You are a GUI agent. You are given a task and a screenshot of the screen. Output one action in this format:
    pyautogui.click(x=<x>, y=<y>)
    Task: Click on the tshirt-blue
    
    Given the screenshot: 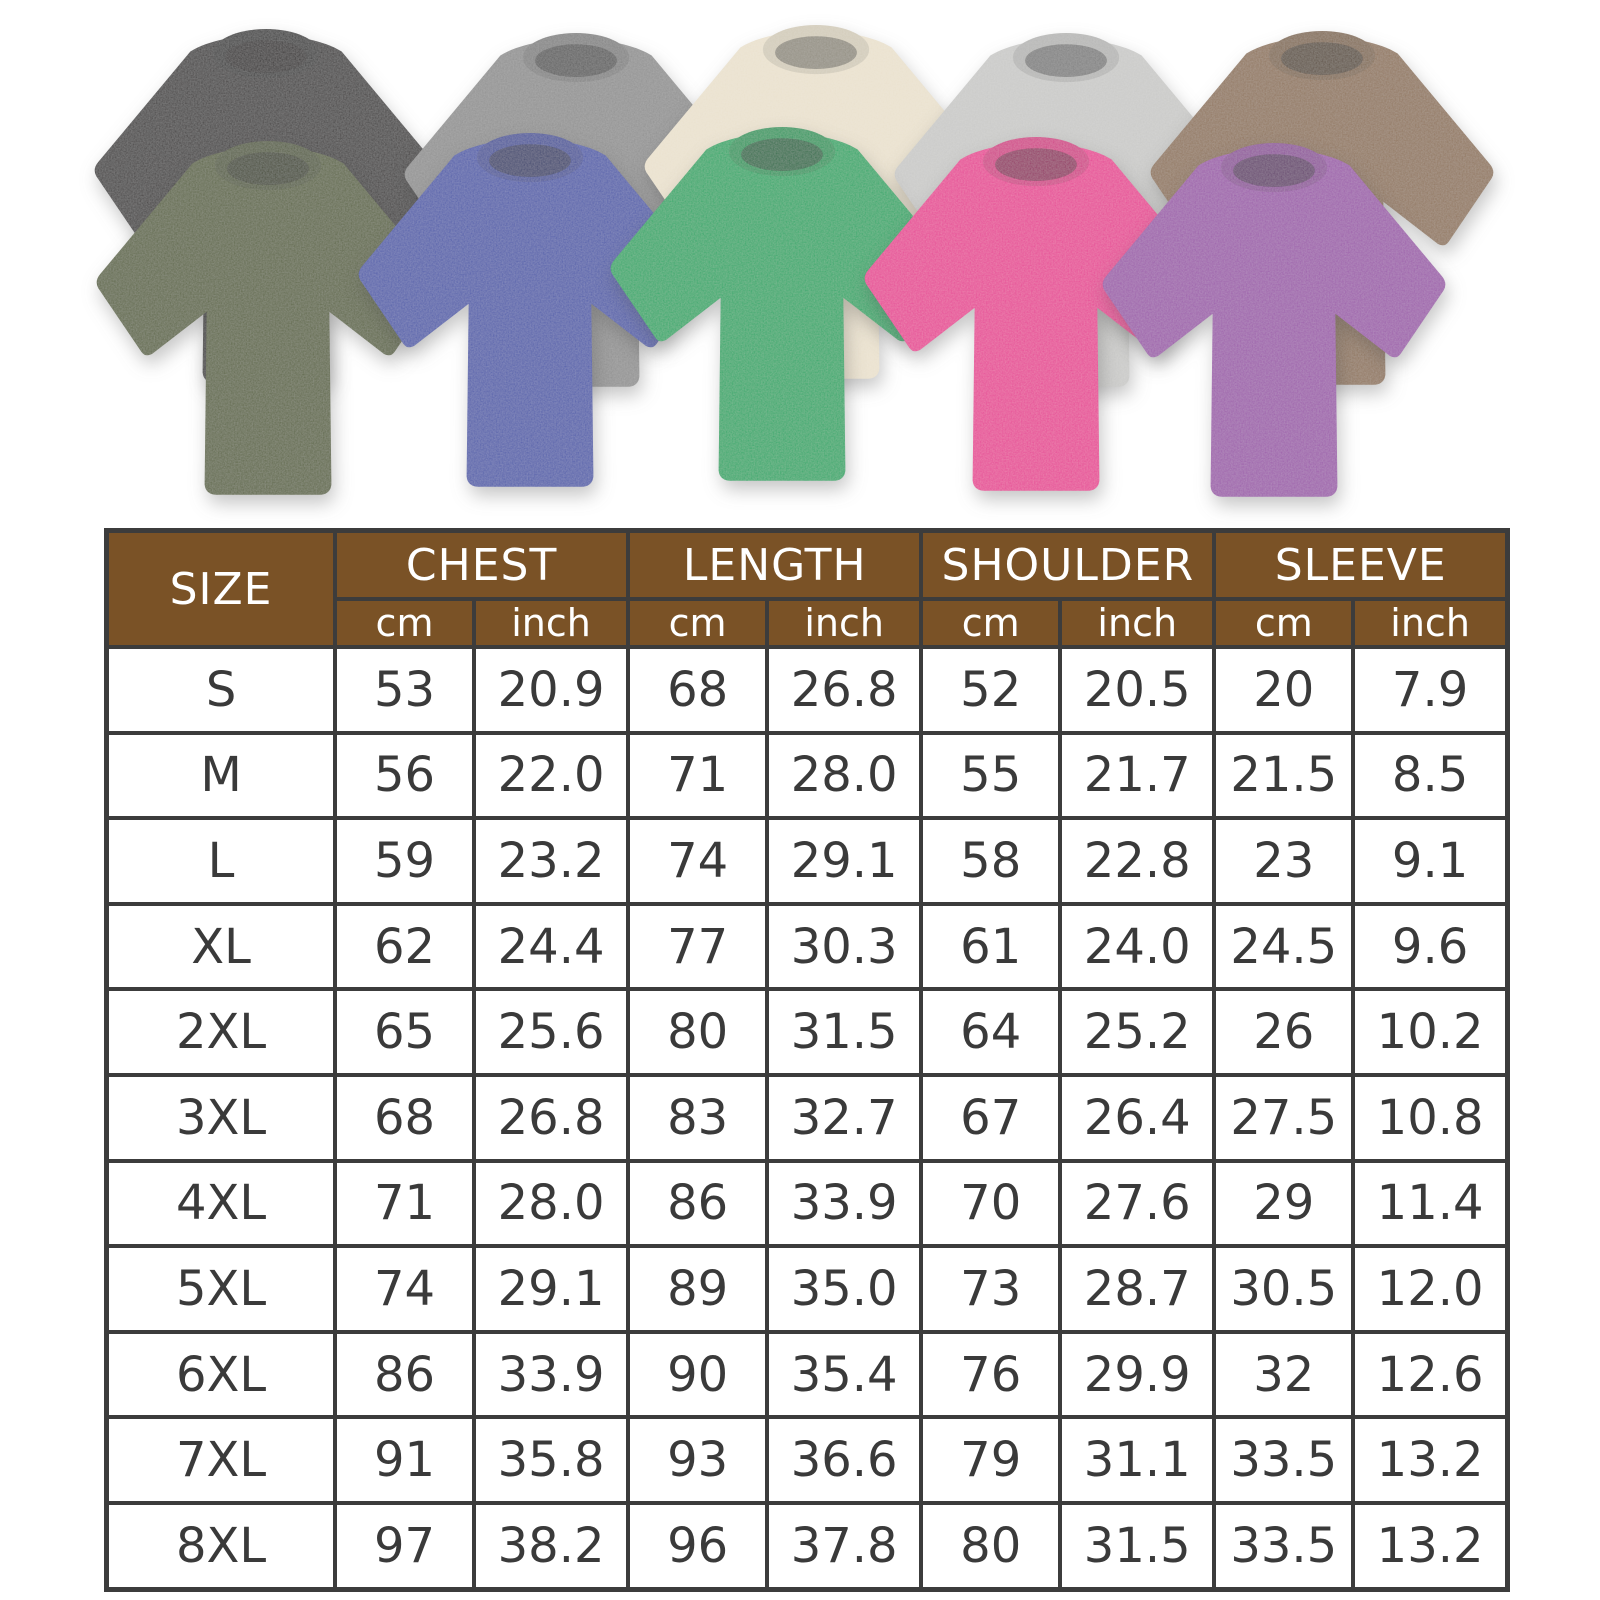 What is the action you would take?
    pyautogui.click(x=530, y=316)
    